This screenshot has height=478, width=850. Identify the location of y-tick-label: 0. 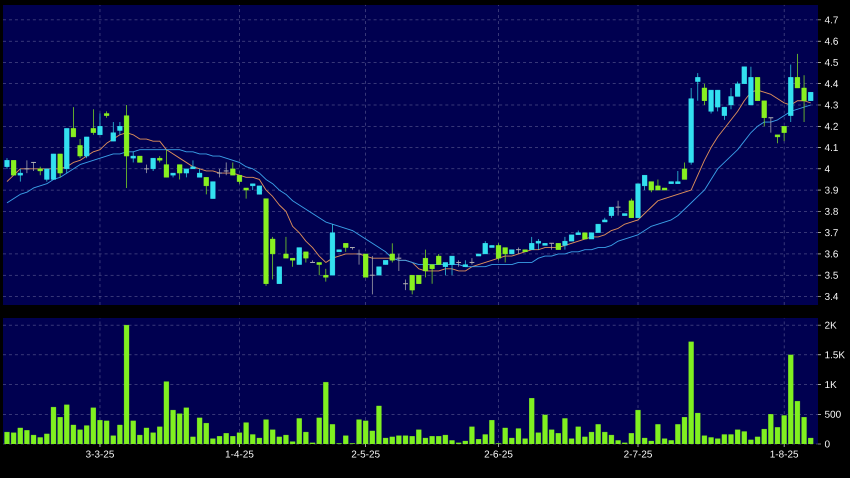
(827, 444).